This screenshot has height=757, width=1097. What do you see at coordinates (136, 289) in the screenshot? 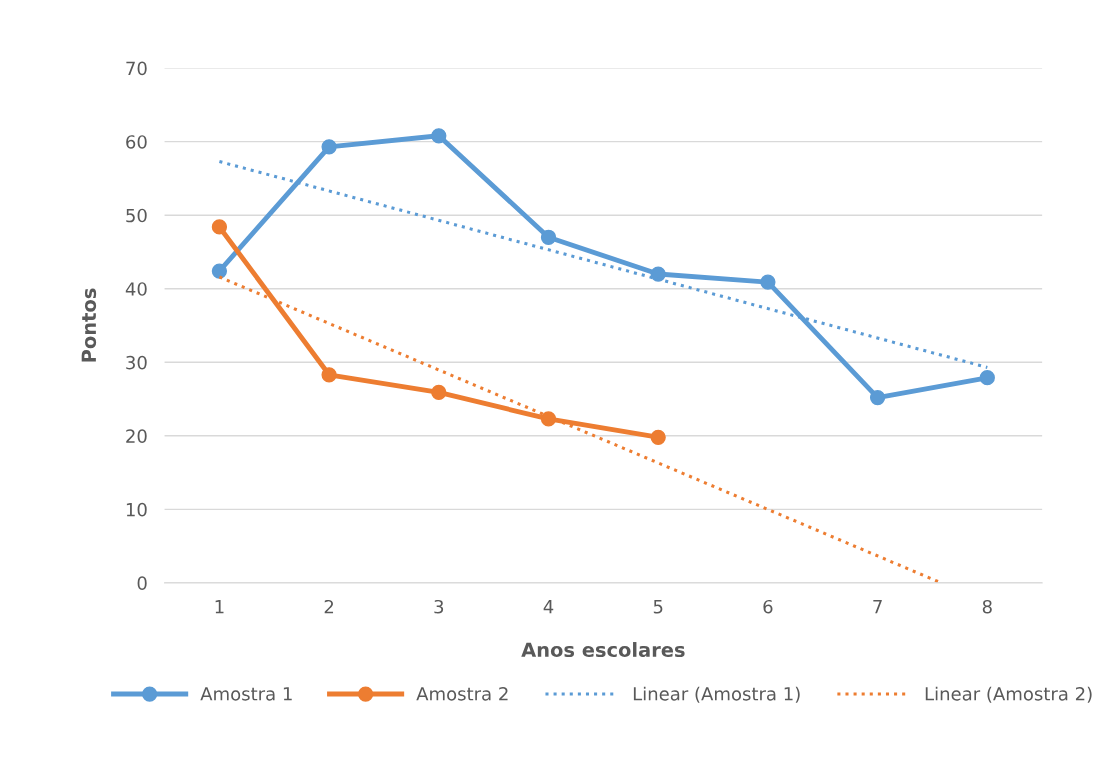
I see `y-tick-label: 40` at bounding box center [136, 289].